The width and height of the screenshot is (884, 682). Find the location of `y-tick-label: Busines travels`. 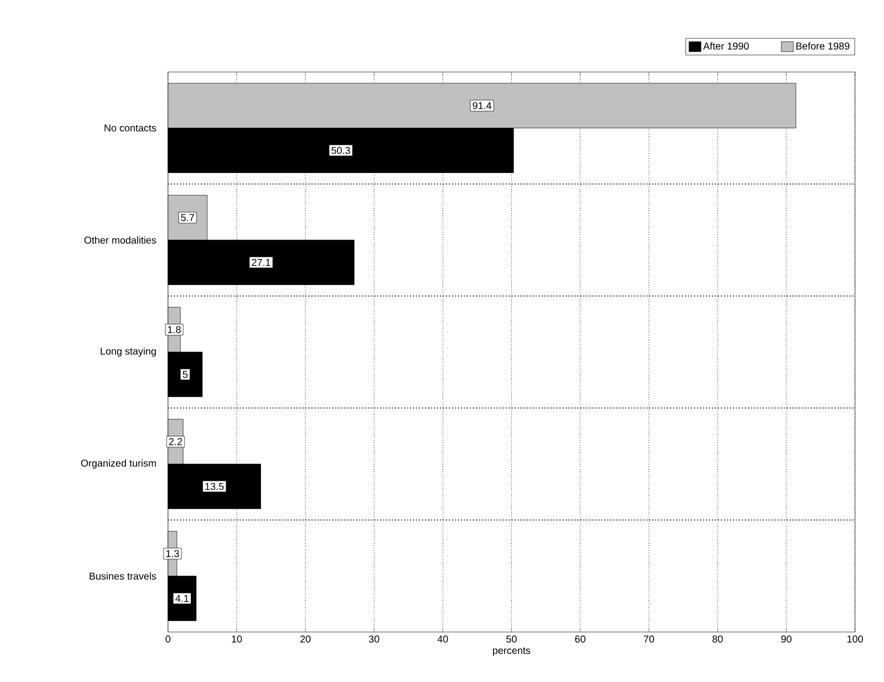

y-tick-label: Busines travels is located at coordinates (123, 576).